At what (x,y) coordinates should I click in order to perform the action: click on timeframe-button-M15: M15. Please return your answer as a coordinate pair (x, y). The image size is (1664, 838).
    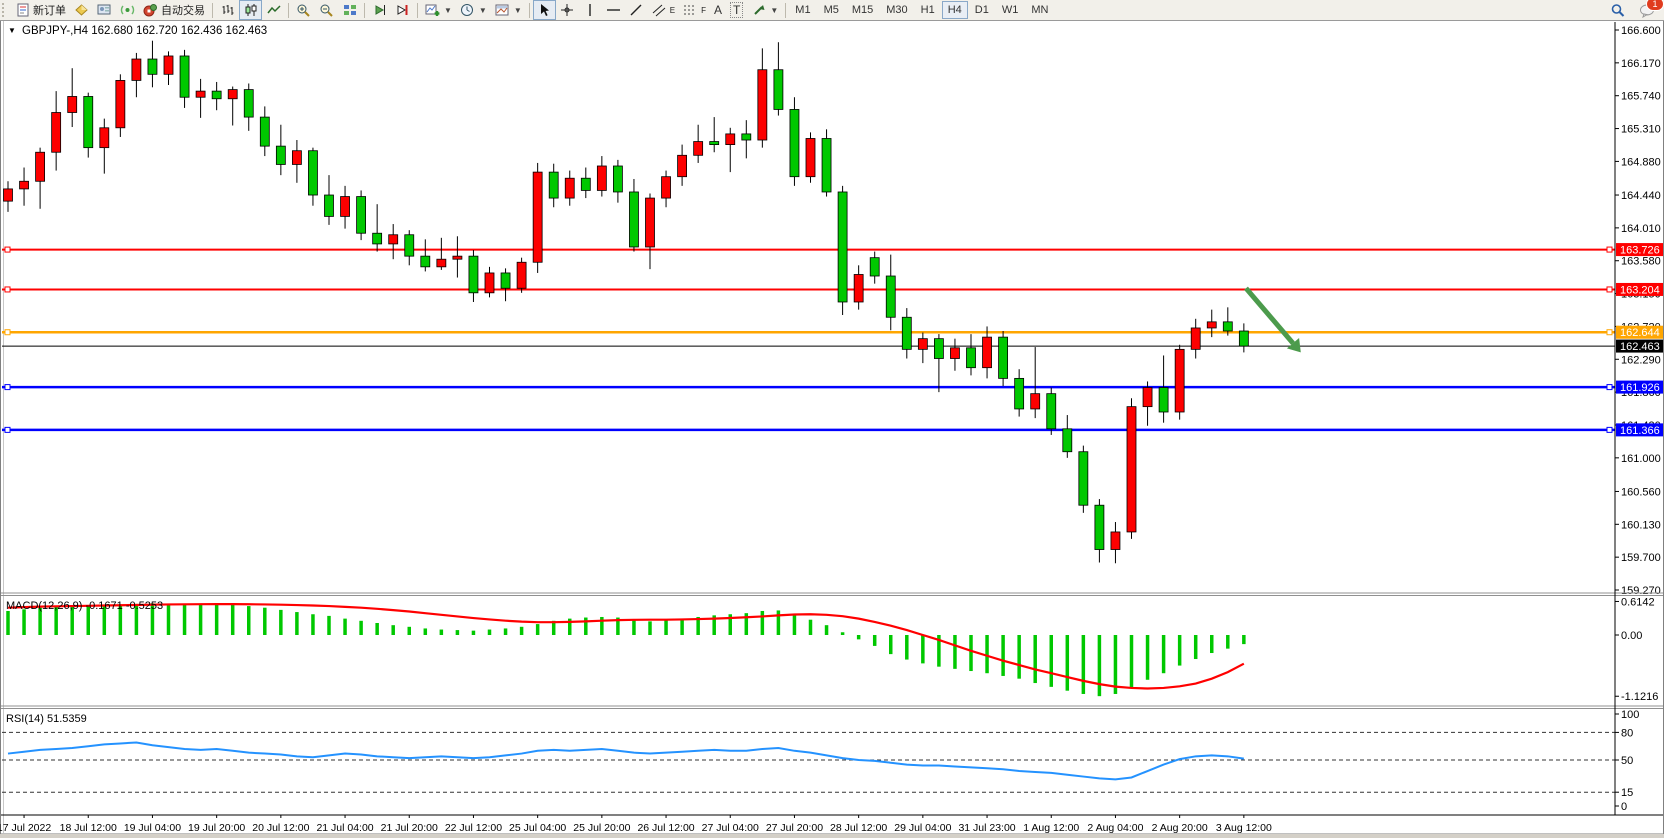
    Looking at the image, I should click on (862, 10).